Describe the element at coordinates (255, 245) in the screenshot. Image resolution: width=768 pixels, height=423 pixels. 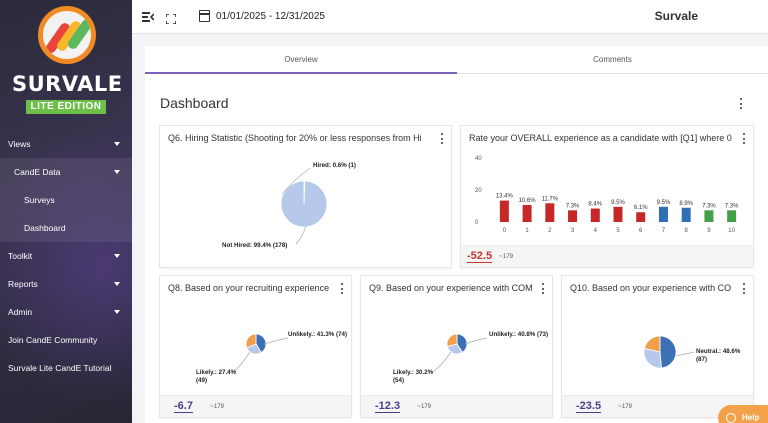
I see `pie-label-not-hired: Not Hired: 99.4% (178)` at that location.